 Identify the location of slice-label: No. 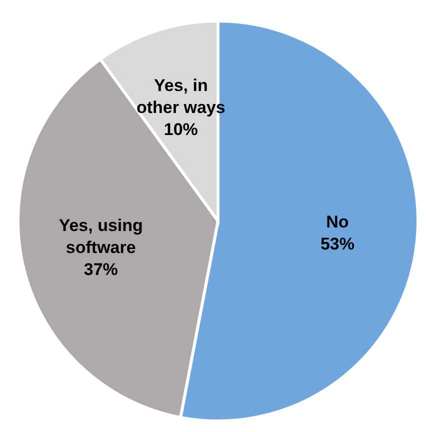
(337, 221).